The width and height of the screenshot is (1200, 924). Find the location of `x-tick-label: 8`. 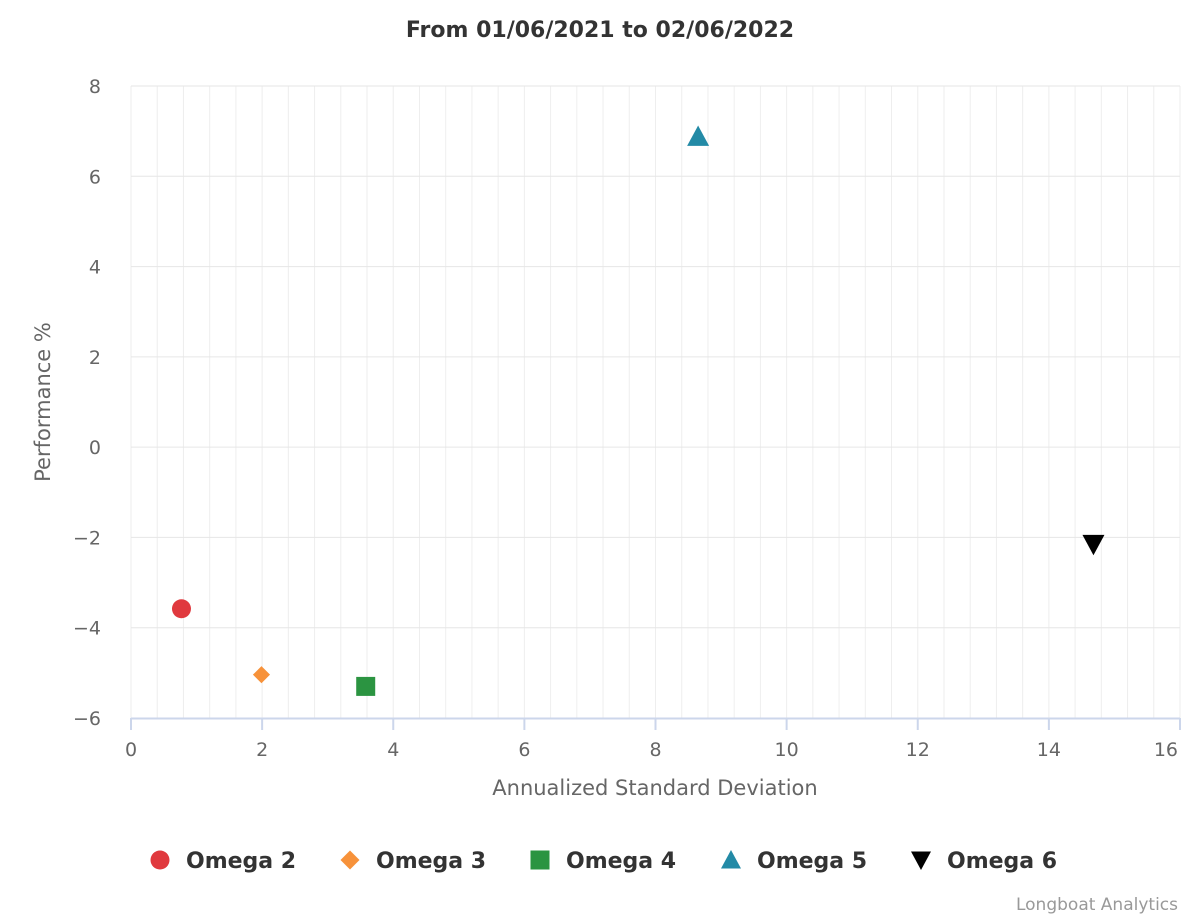

x-tick-label: 8 is located at coordinates (655, 750).